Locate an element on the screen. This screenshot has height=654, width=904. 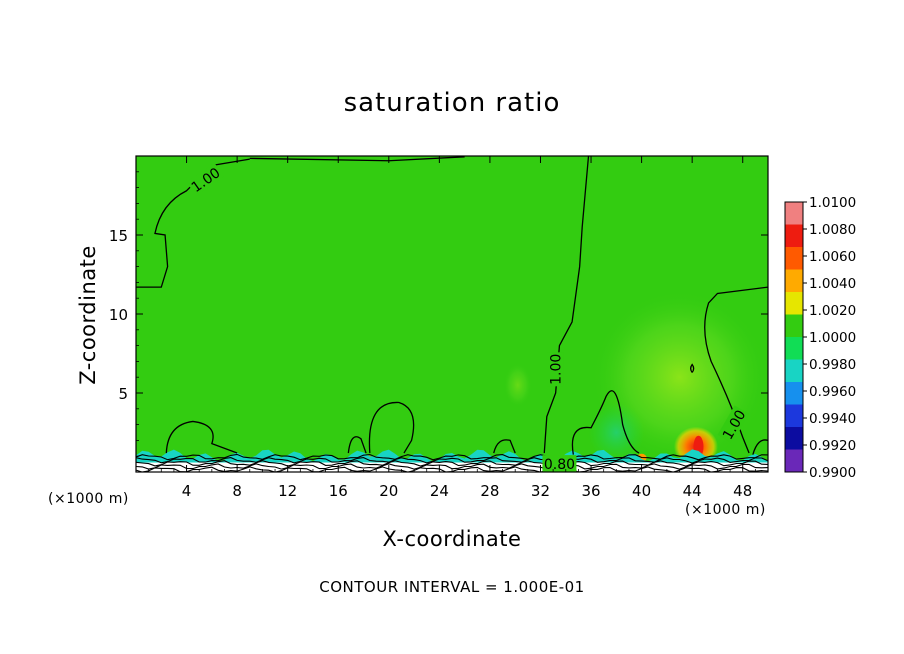
x-tick-label-20: 20 is located at coordinates (388, 491).